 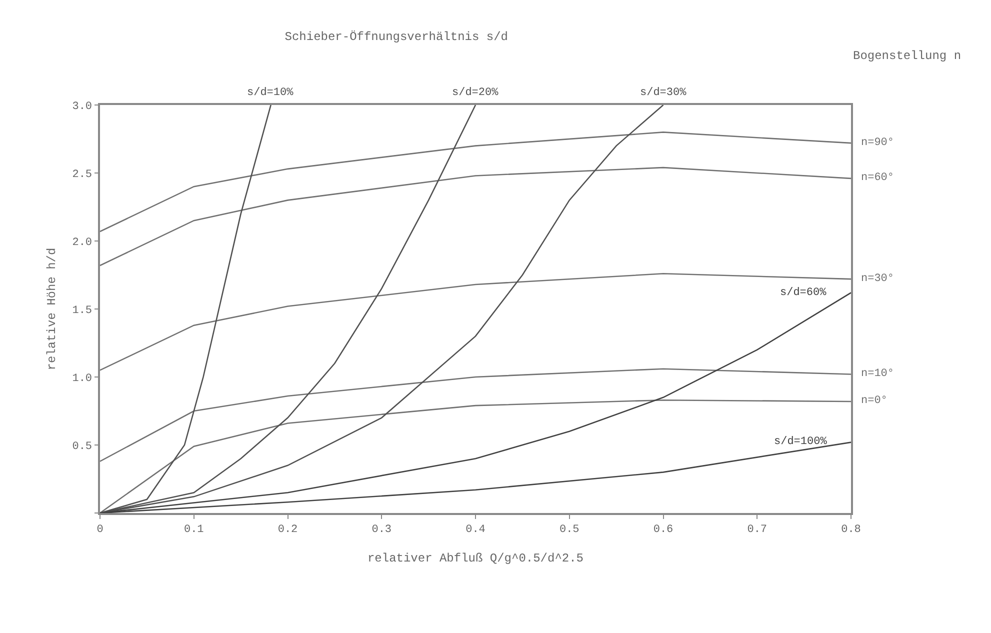 I want to click on y-tick-label: 3.0, so click(x=82, y=106).